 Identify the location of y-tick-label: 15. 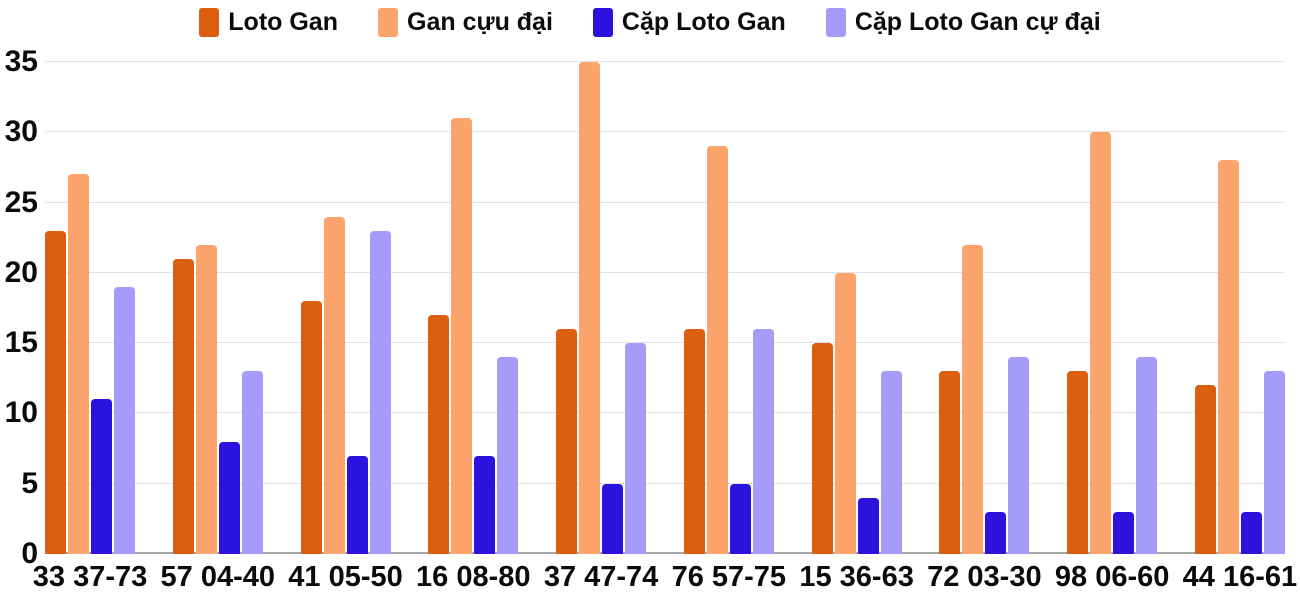
(21, 343).